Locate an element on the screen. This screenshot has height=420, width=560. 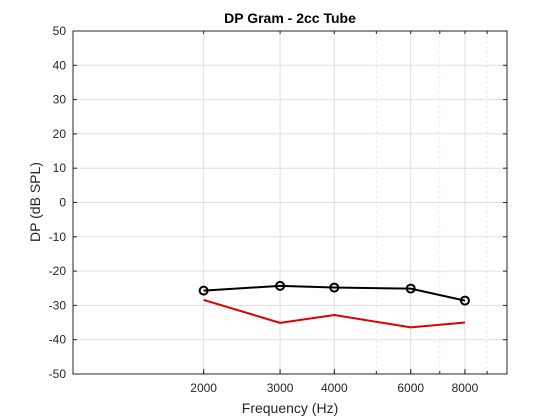
series-2-line is located at coordinates (334, 313).